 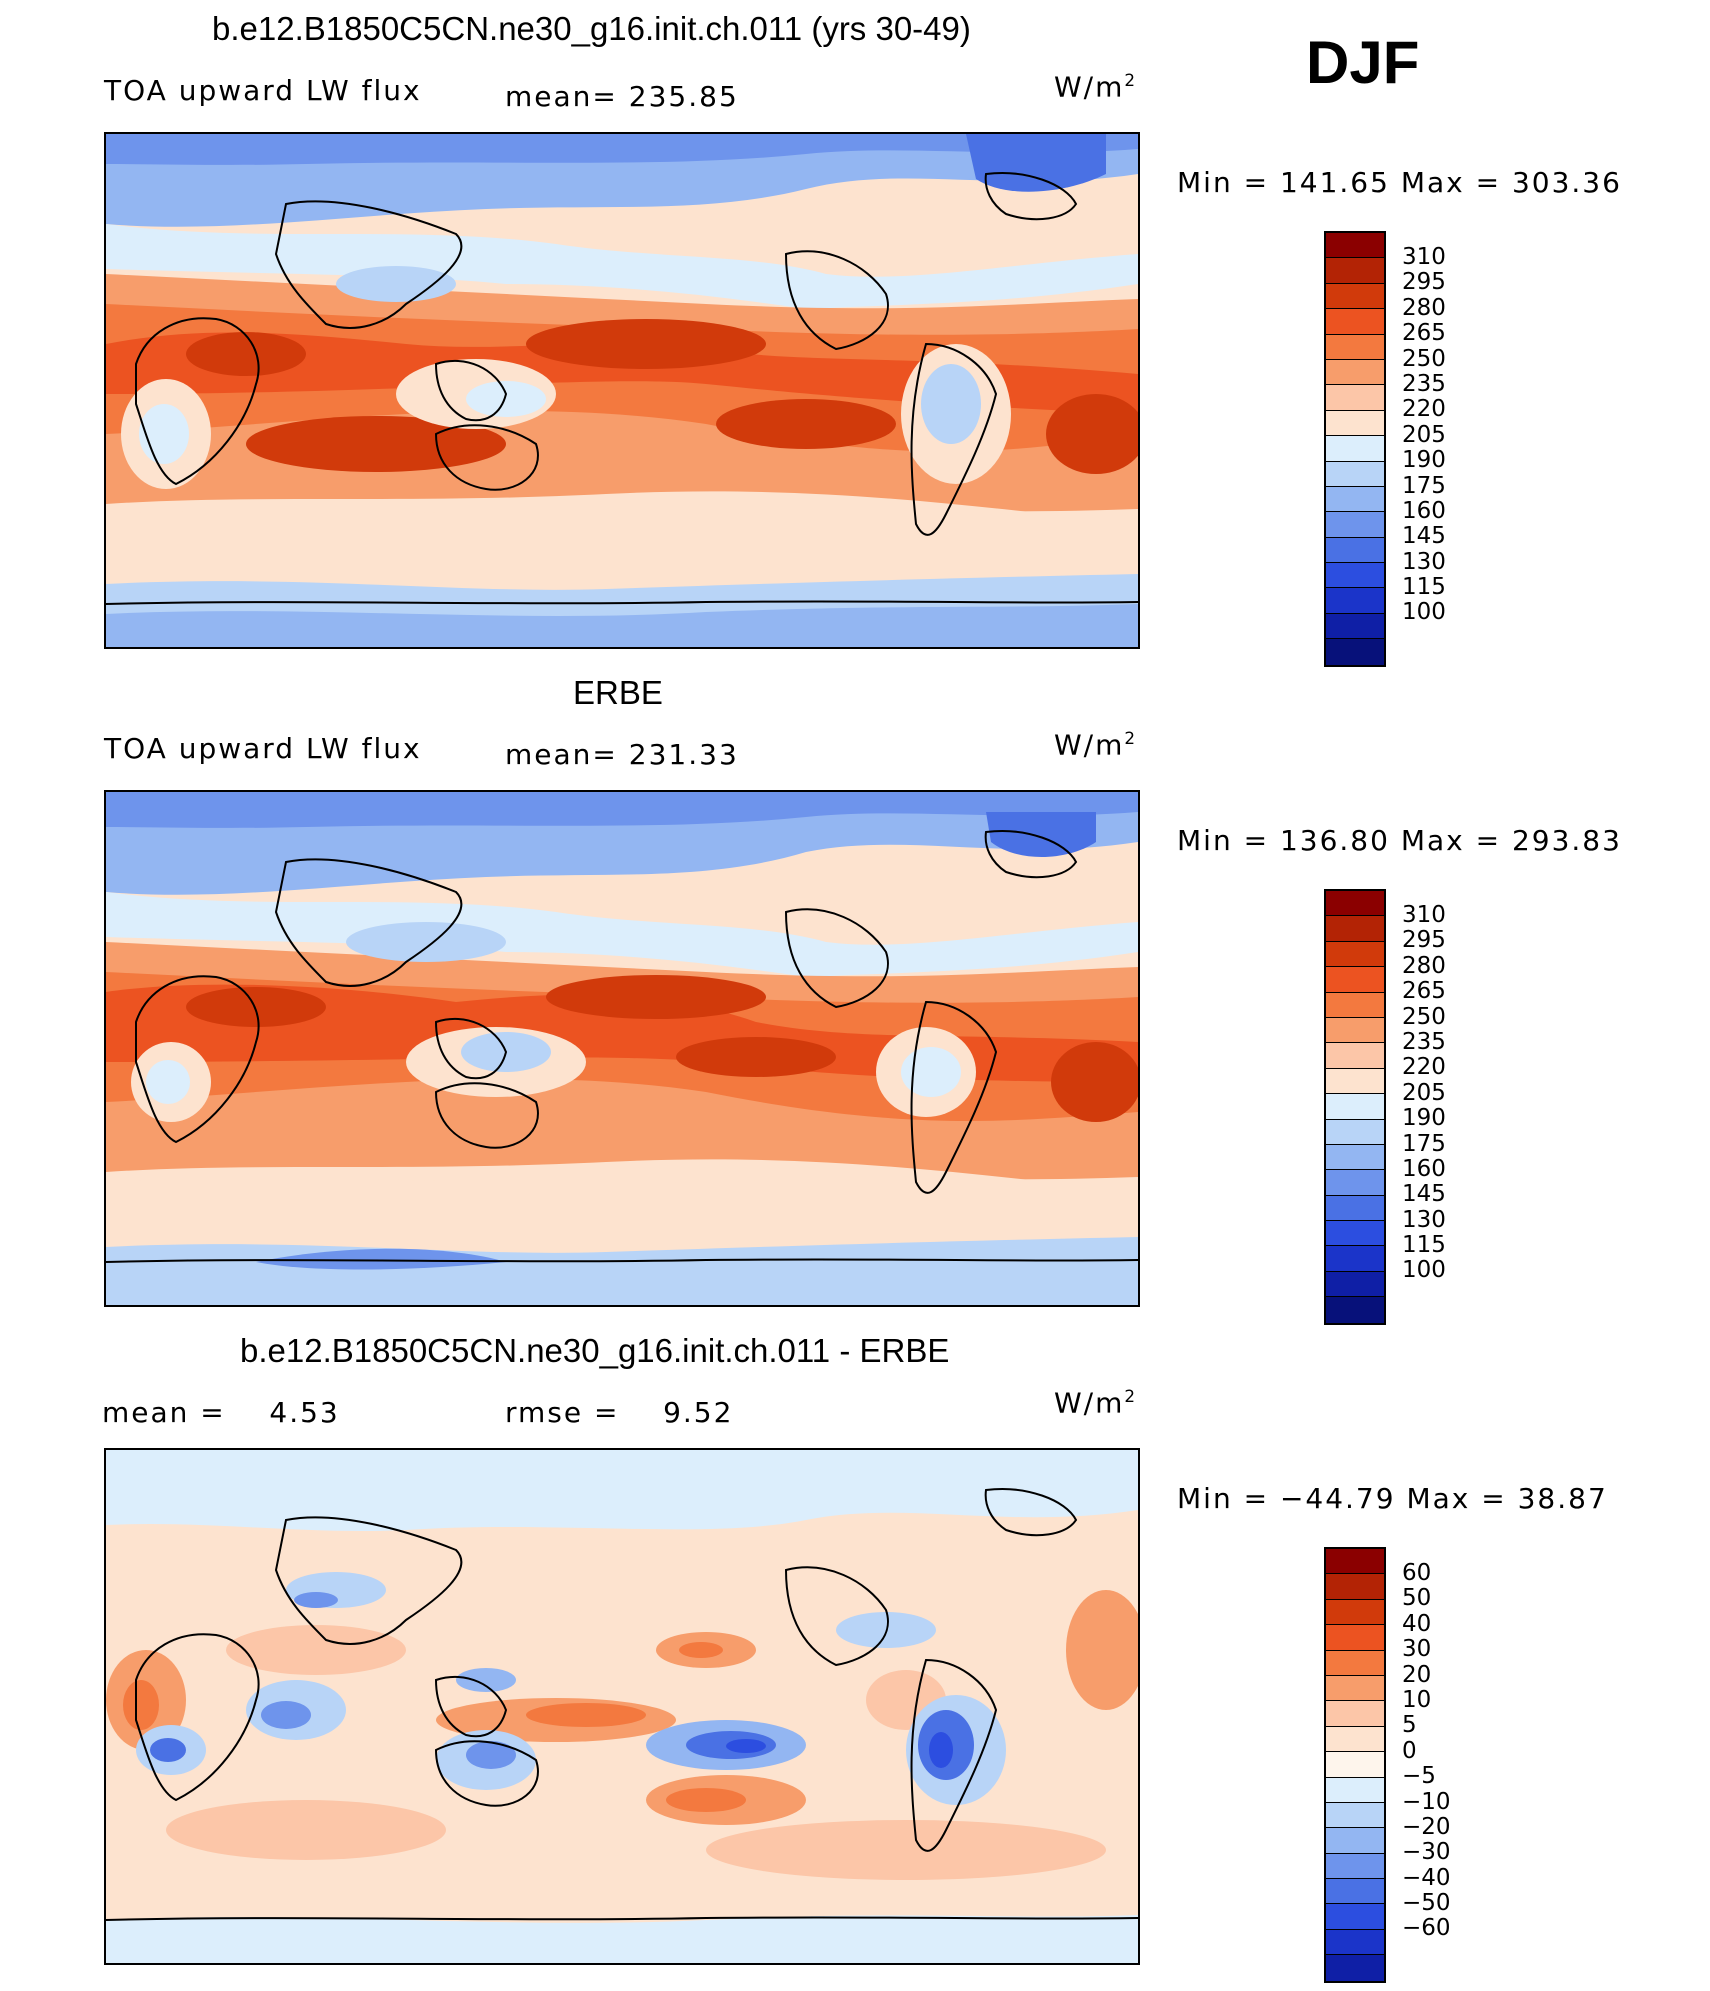 I want to click on panel3-mean-label: mean =, so click(x=164, y=1412).